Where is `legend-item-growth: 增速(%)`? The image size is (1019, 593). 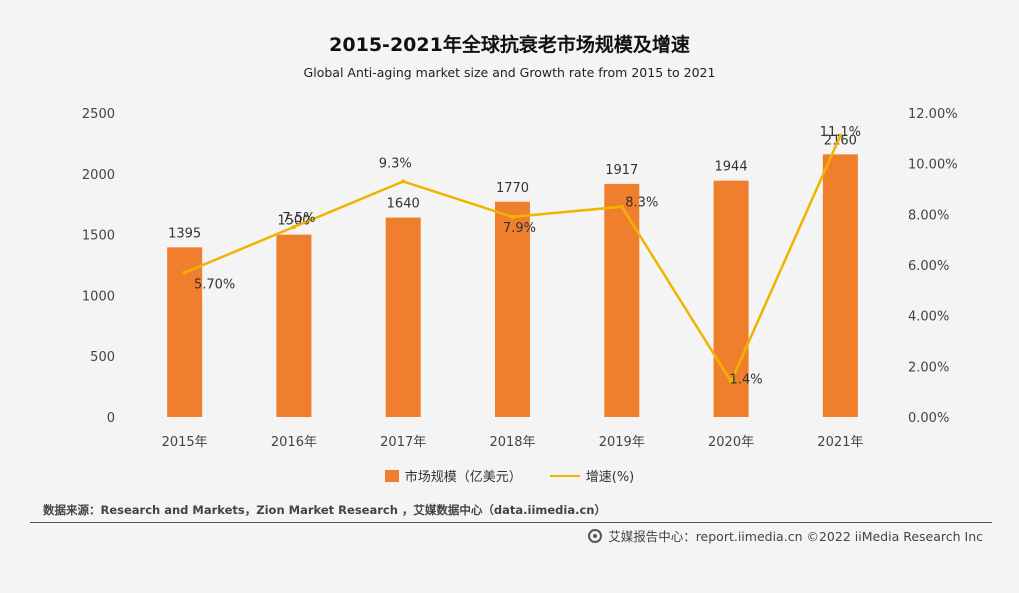
legend-item-growth: 增速(%) is located at coordinates (592, 475).